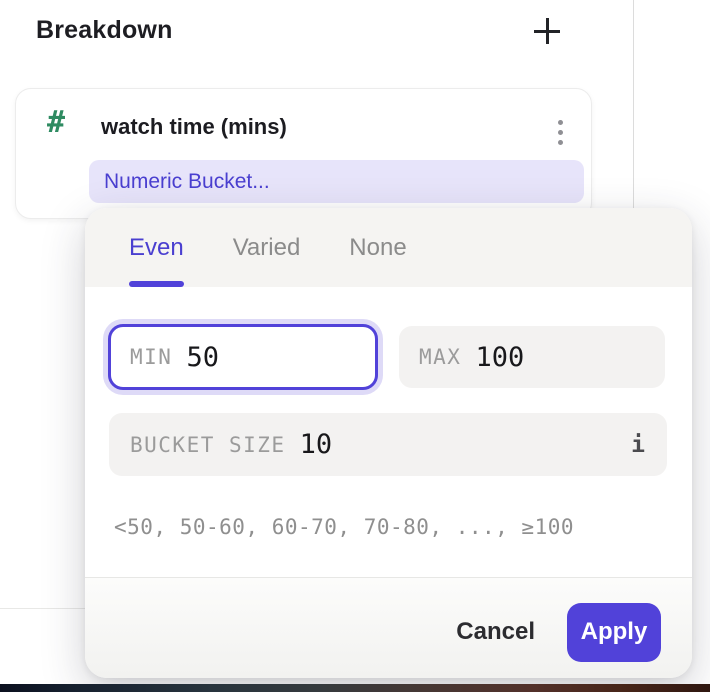  I want to click on vertical-divider, so click(633, 106).